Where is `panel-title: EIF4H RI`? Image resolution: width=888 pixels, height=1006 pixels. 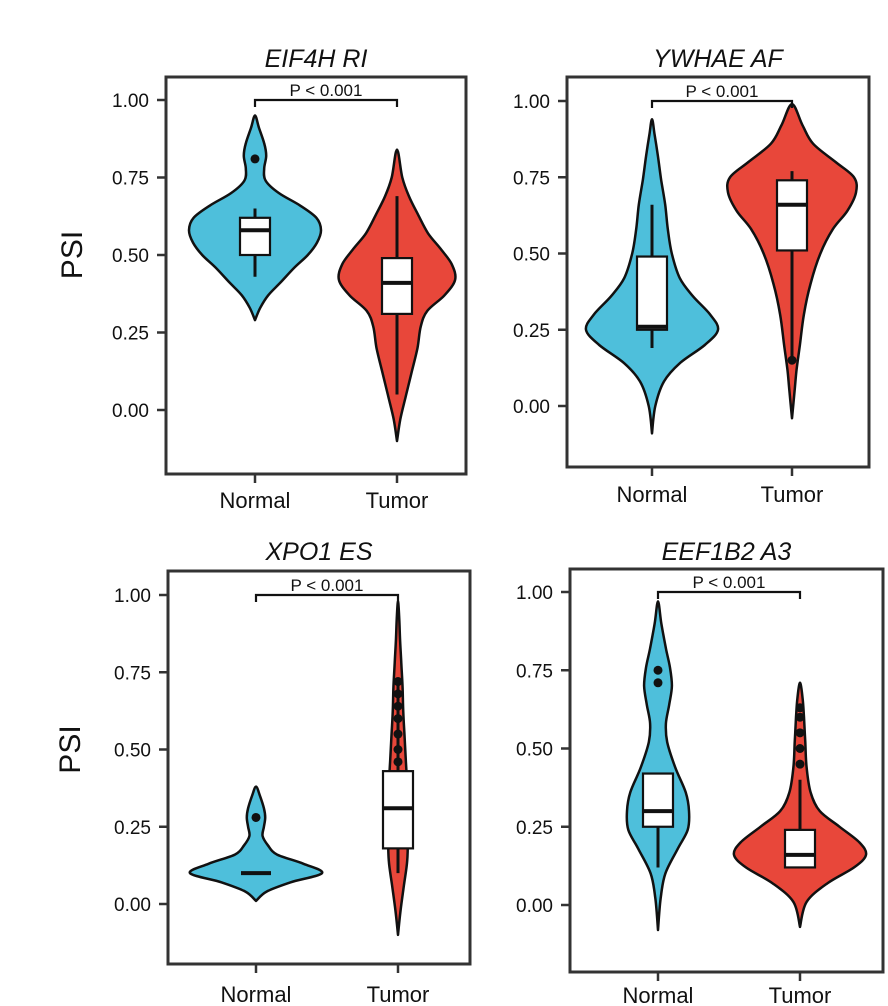
panel-title: EIF4H RI is located at coordinates (316, 59).